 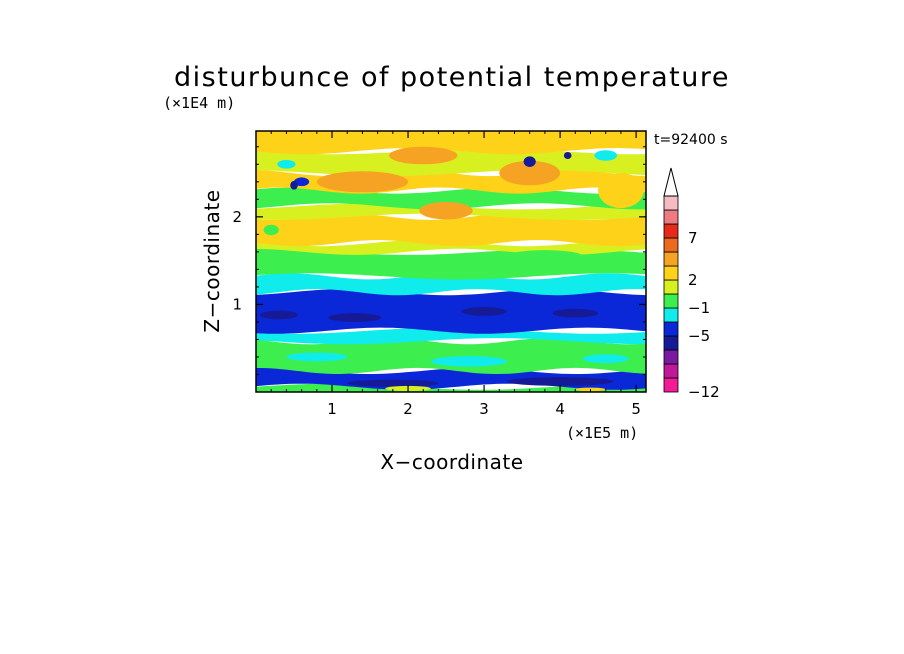 I want to click on colorbar: 7 2 −1 −5 −12, so click(x=691, y=284).